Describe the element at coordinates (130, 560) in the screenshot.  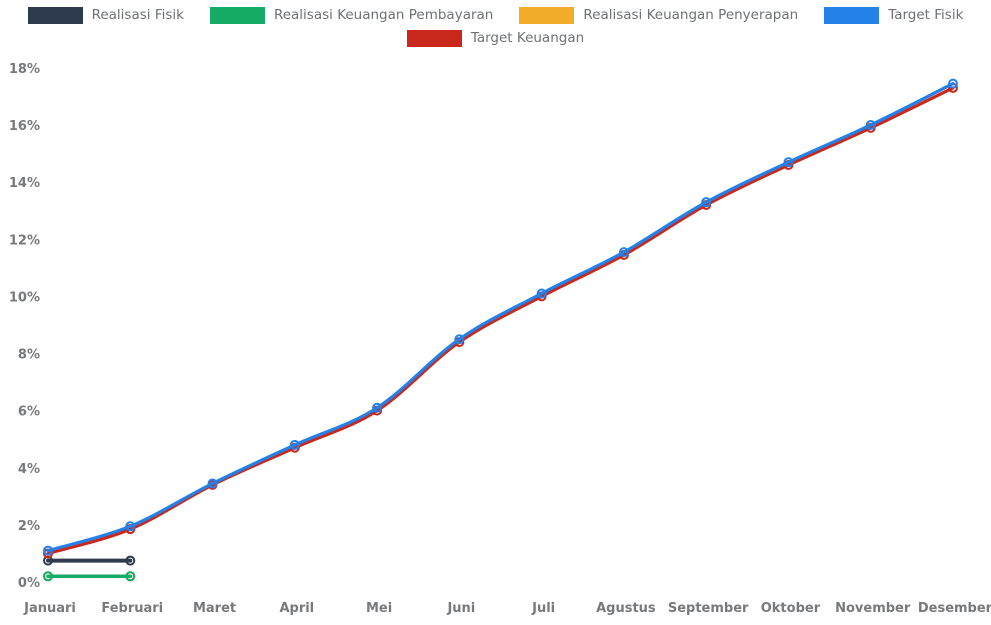
I see `series-marker-realisasi-fisik` at that location.